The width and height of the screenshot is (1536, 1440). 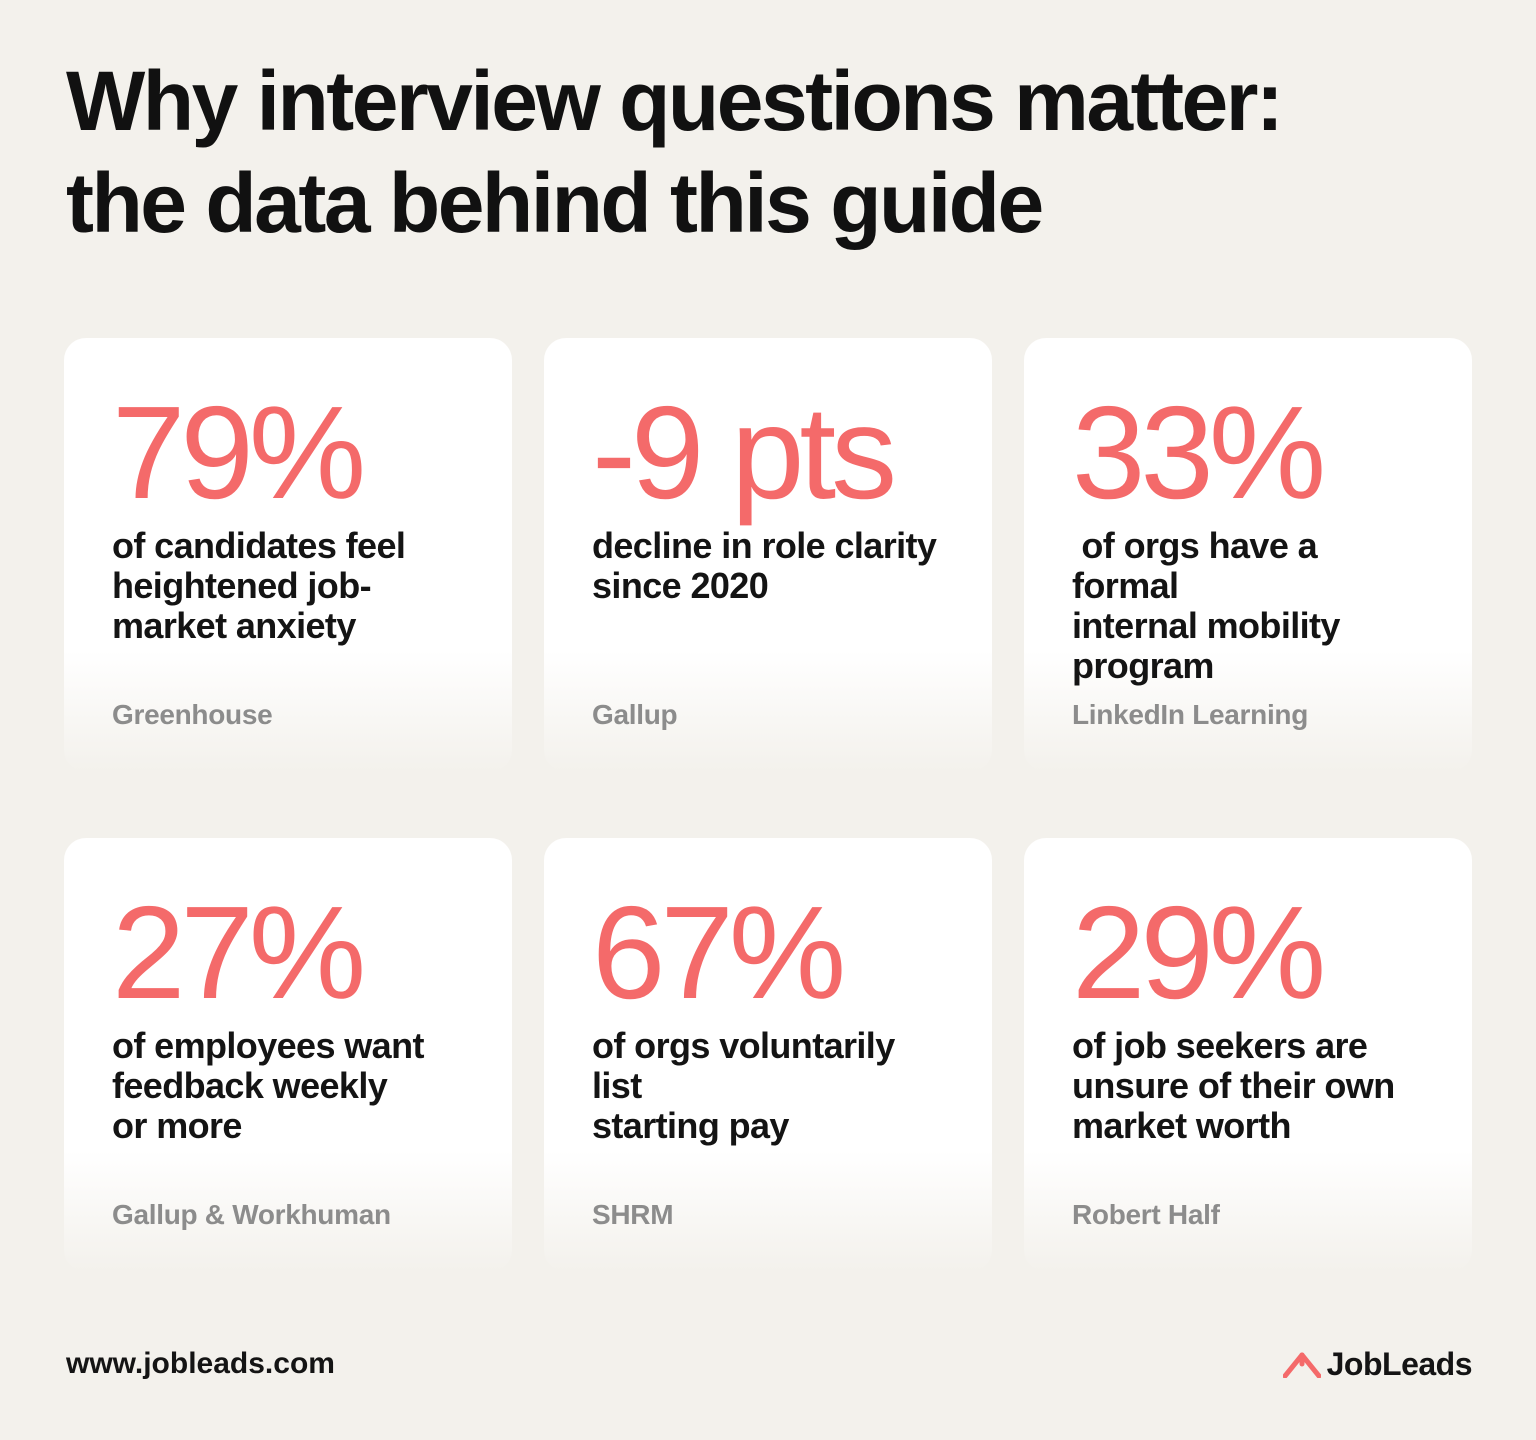 I want to click on stat-description: of orgs voluntarily list starting pay, so click(x=743, y=1085).